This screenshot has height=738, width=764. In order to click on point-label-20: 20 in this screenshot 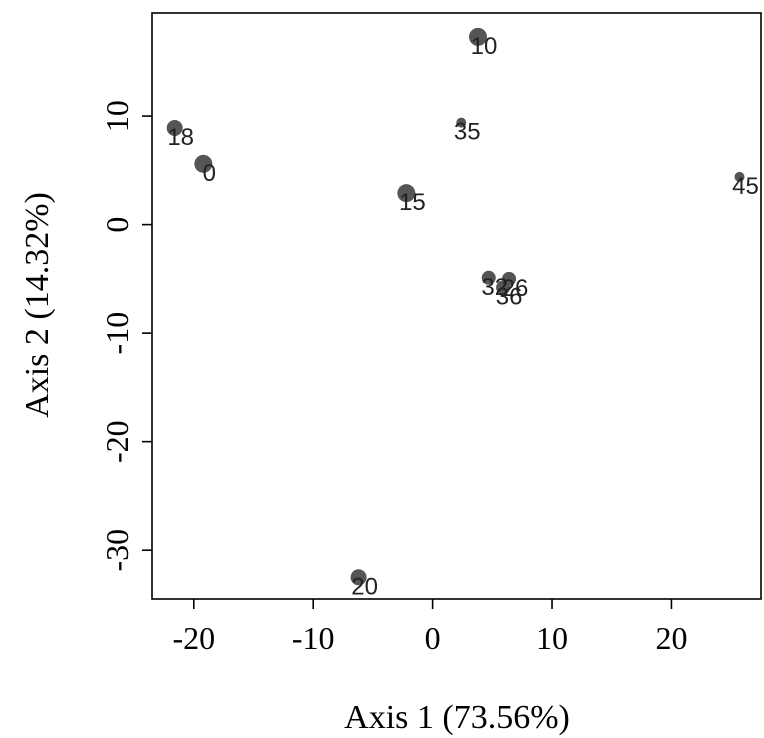, I will do `click(364, 586)`.